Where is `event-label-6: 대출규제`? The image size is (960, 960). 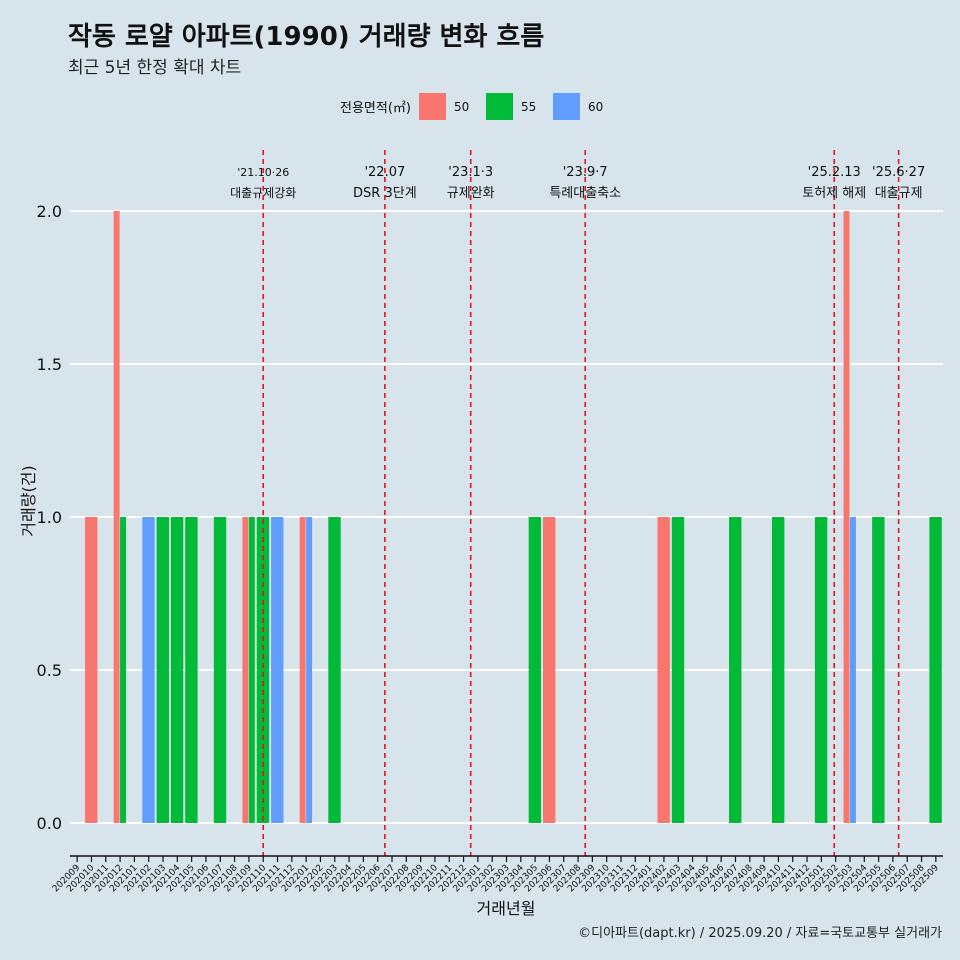
event-label-6: 대출규제 is located at coordinates (899, 193).